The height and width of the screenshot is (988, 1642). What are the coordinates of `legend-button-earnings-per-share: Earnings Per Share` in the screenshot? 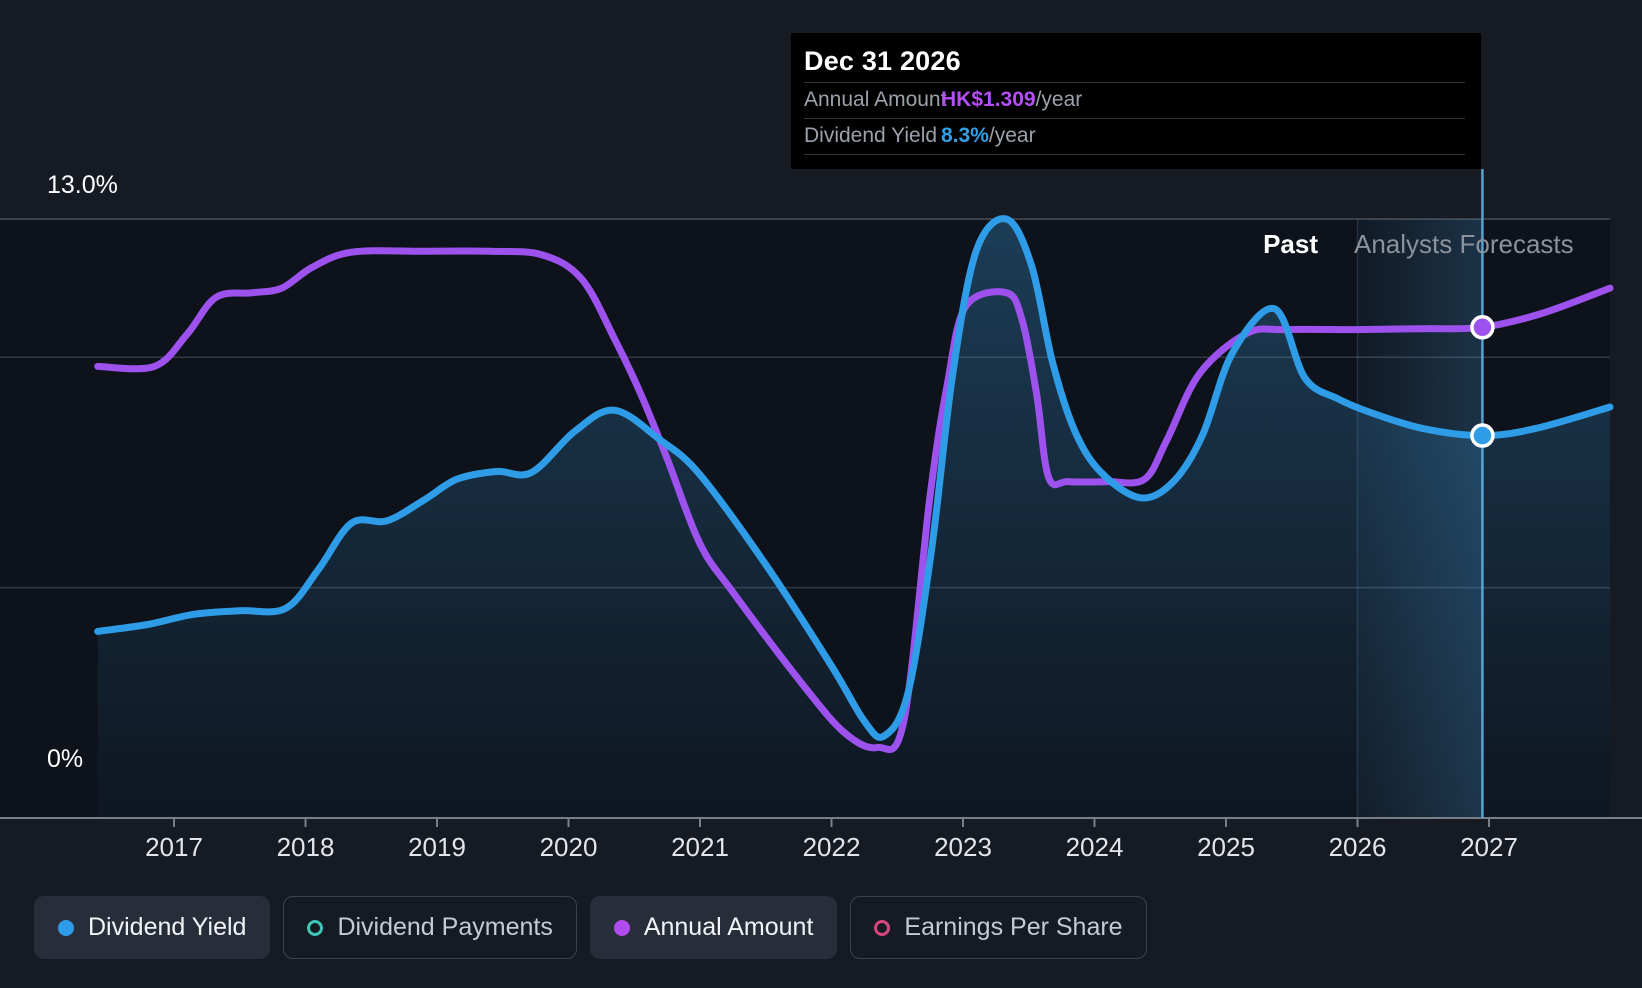 It's located at (998, 927).